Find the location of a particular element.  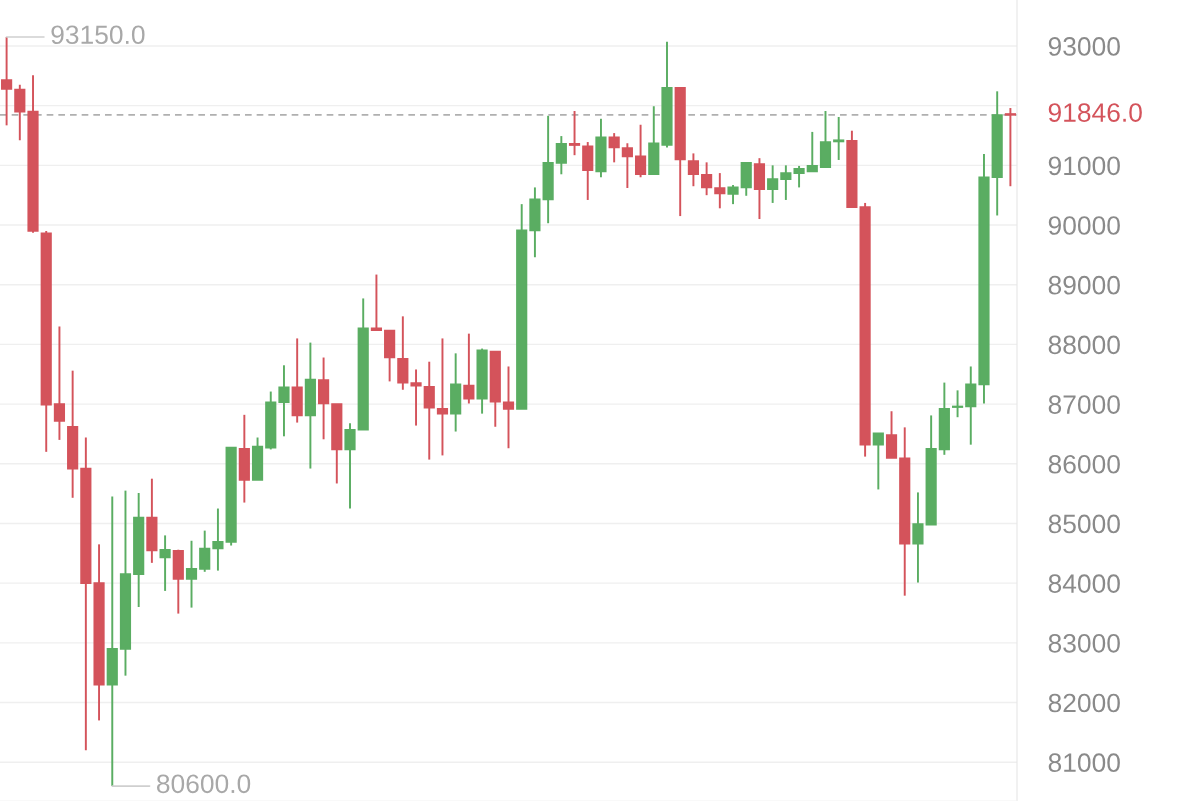

y-tick-label: 82000 is located at coordinates (1084, 703).